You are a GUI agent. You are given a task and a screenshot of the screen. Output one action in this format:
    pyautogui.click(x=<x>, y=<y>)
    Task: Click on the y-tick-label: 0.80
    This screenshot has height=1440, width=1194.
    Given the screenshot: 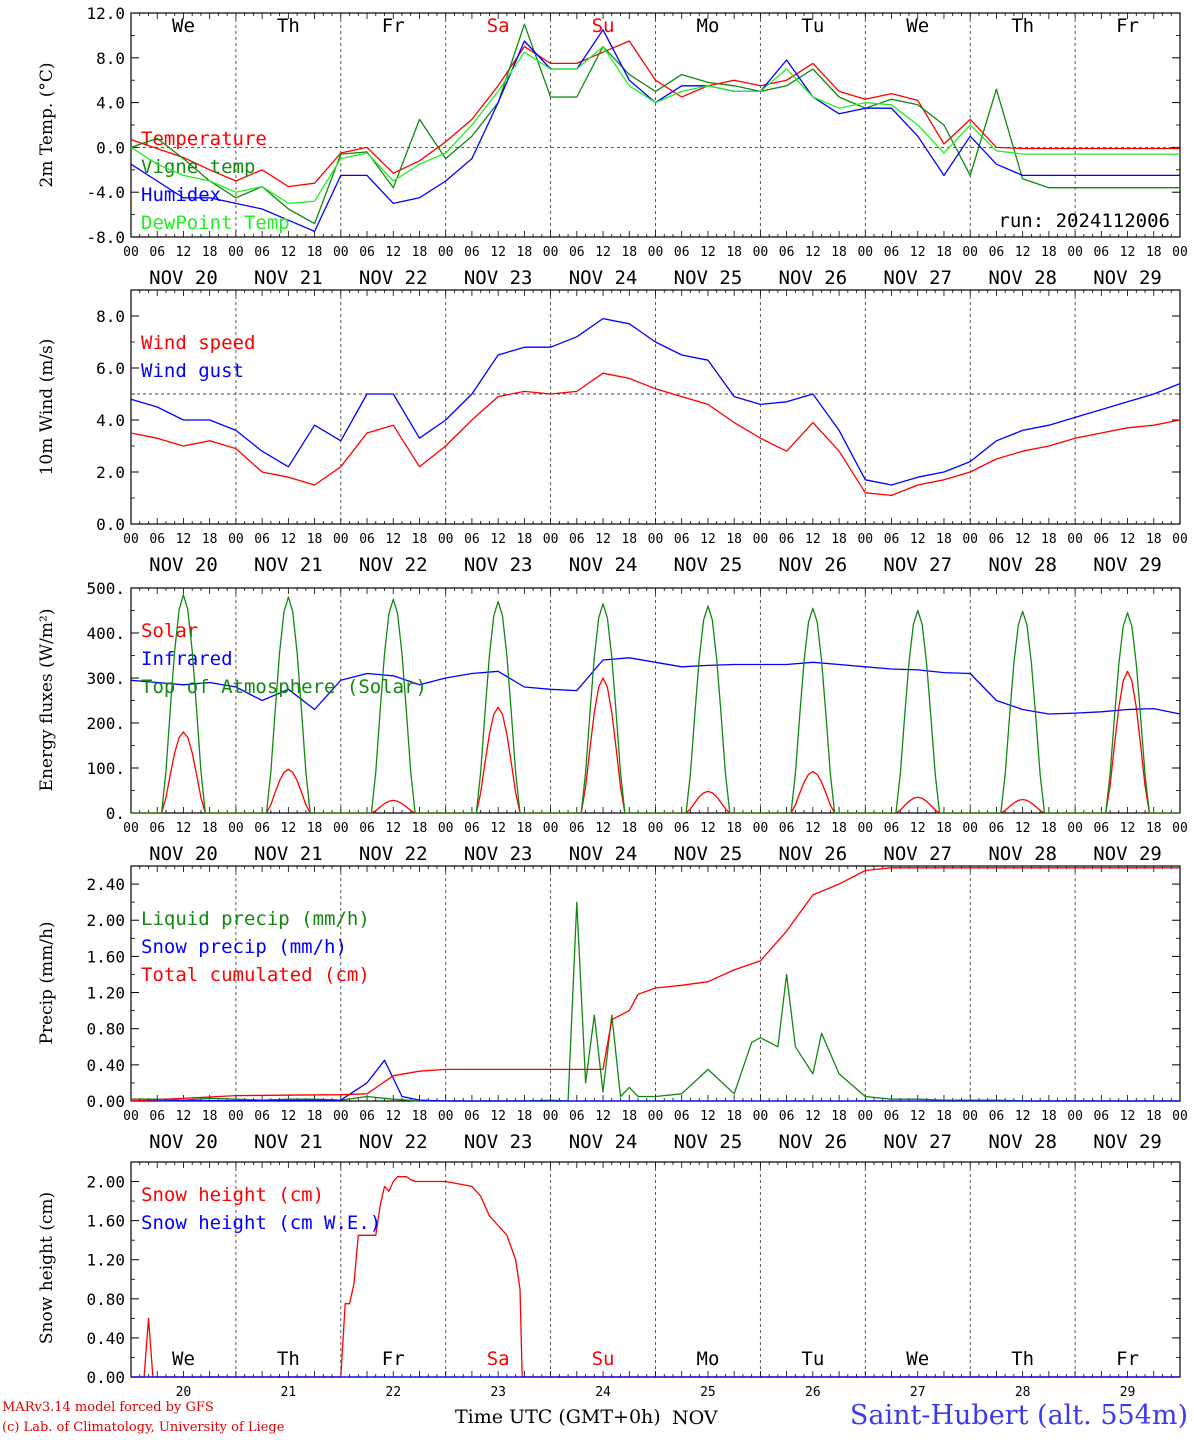 What is the action you would take?
    pyautogui.click(x=105, y=1299)
    